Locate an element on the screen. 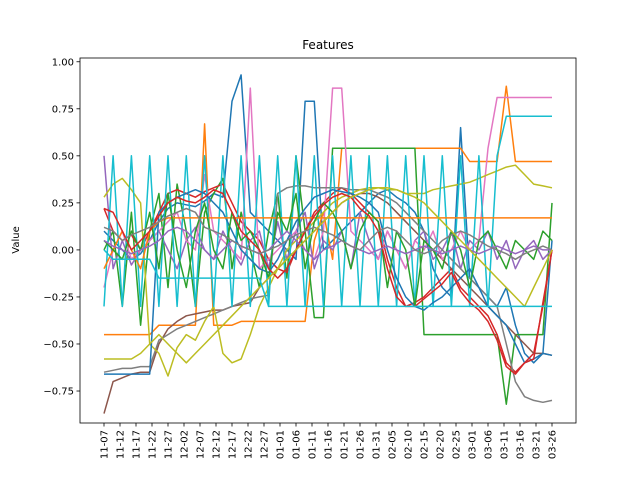  x-tick-label: 03-26 is located at coordinates (553, 444).